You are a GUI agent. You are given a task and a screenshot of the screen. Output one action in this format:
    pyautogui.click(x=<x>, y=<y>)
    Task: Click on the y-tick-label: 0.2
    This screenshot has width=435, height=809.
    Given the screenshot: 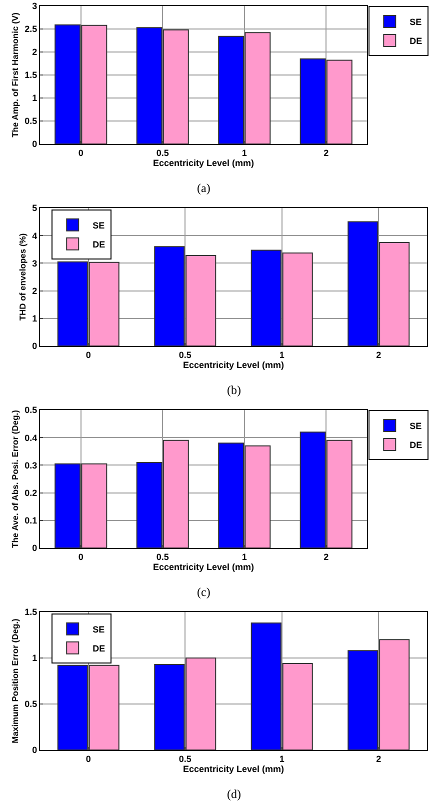 What is the action you would take?
    pyautogui.click(x=31, y=493)
    